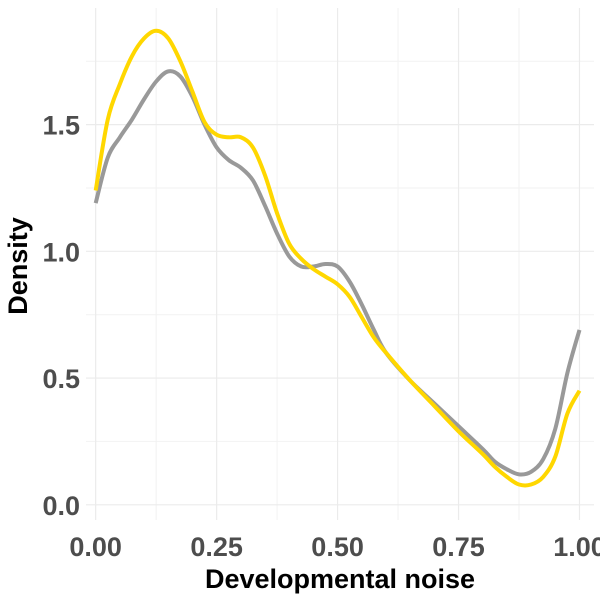  I want to click on y-tick-label: 1.0, so click(61, 252).